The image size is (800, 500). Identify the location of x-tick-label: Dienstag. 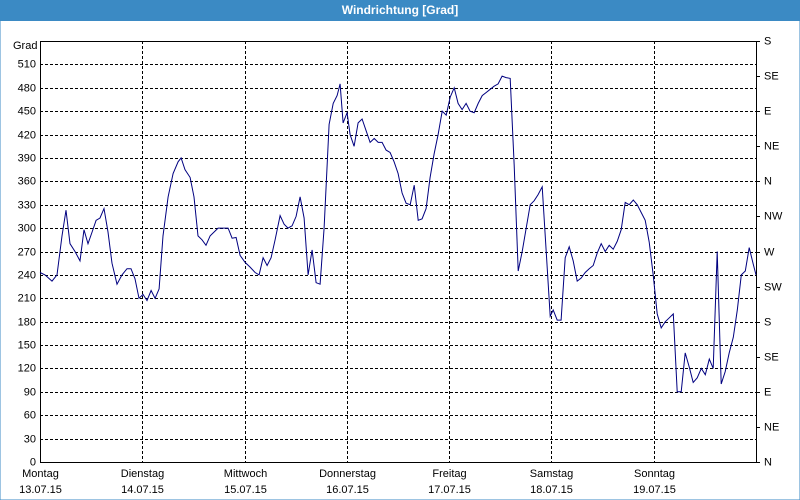
(142, 474).